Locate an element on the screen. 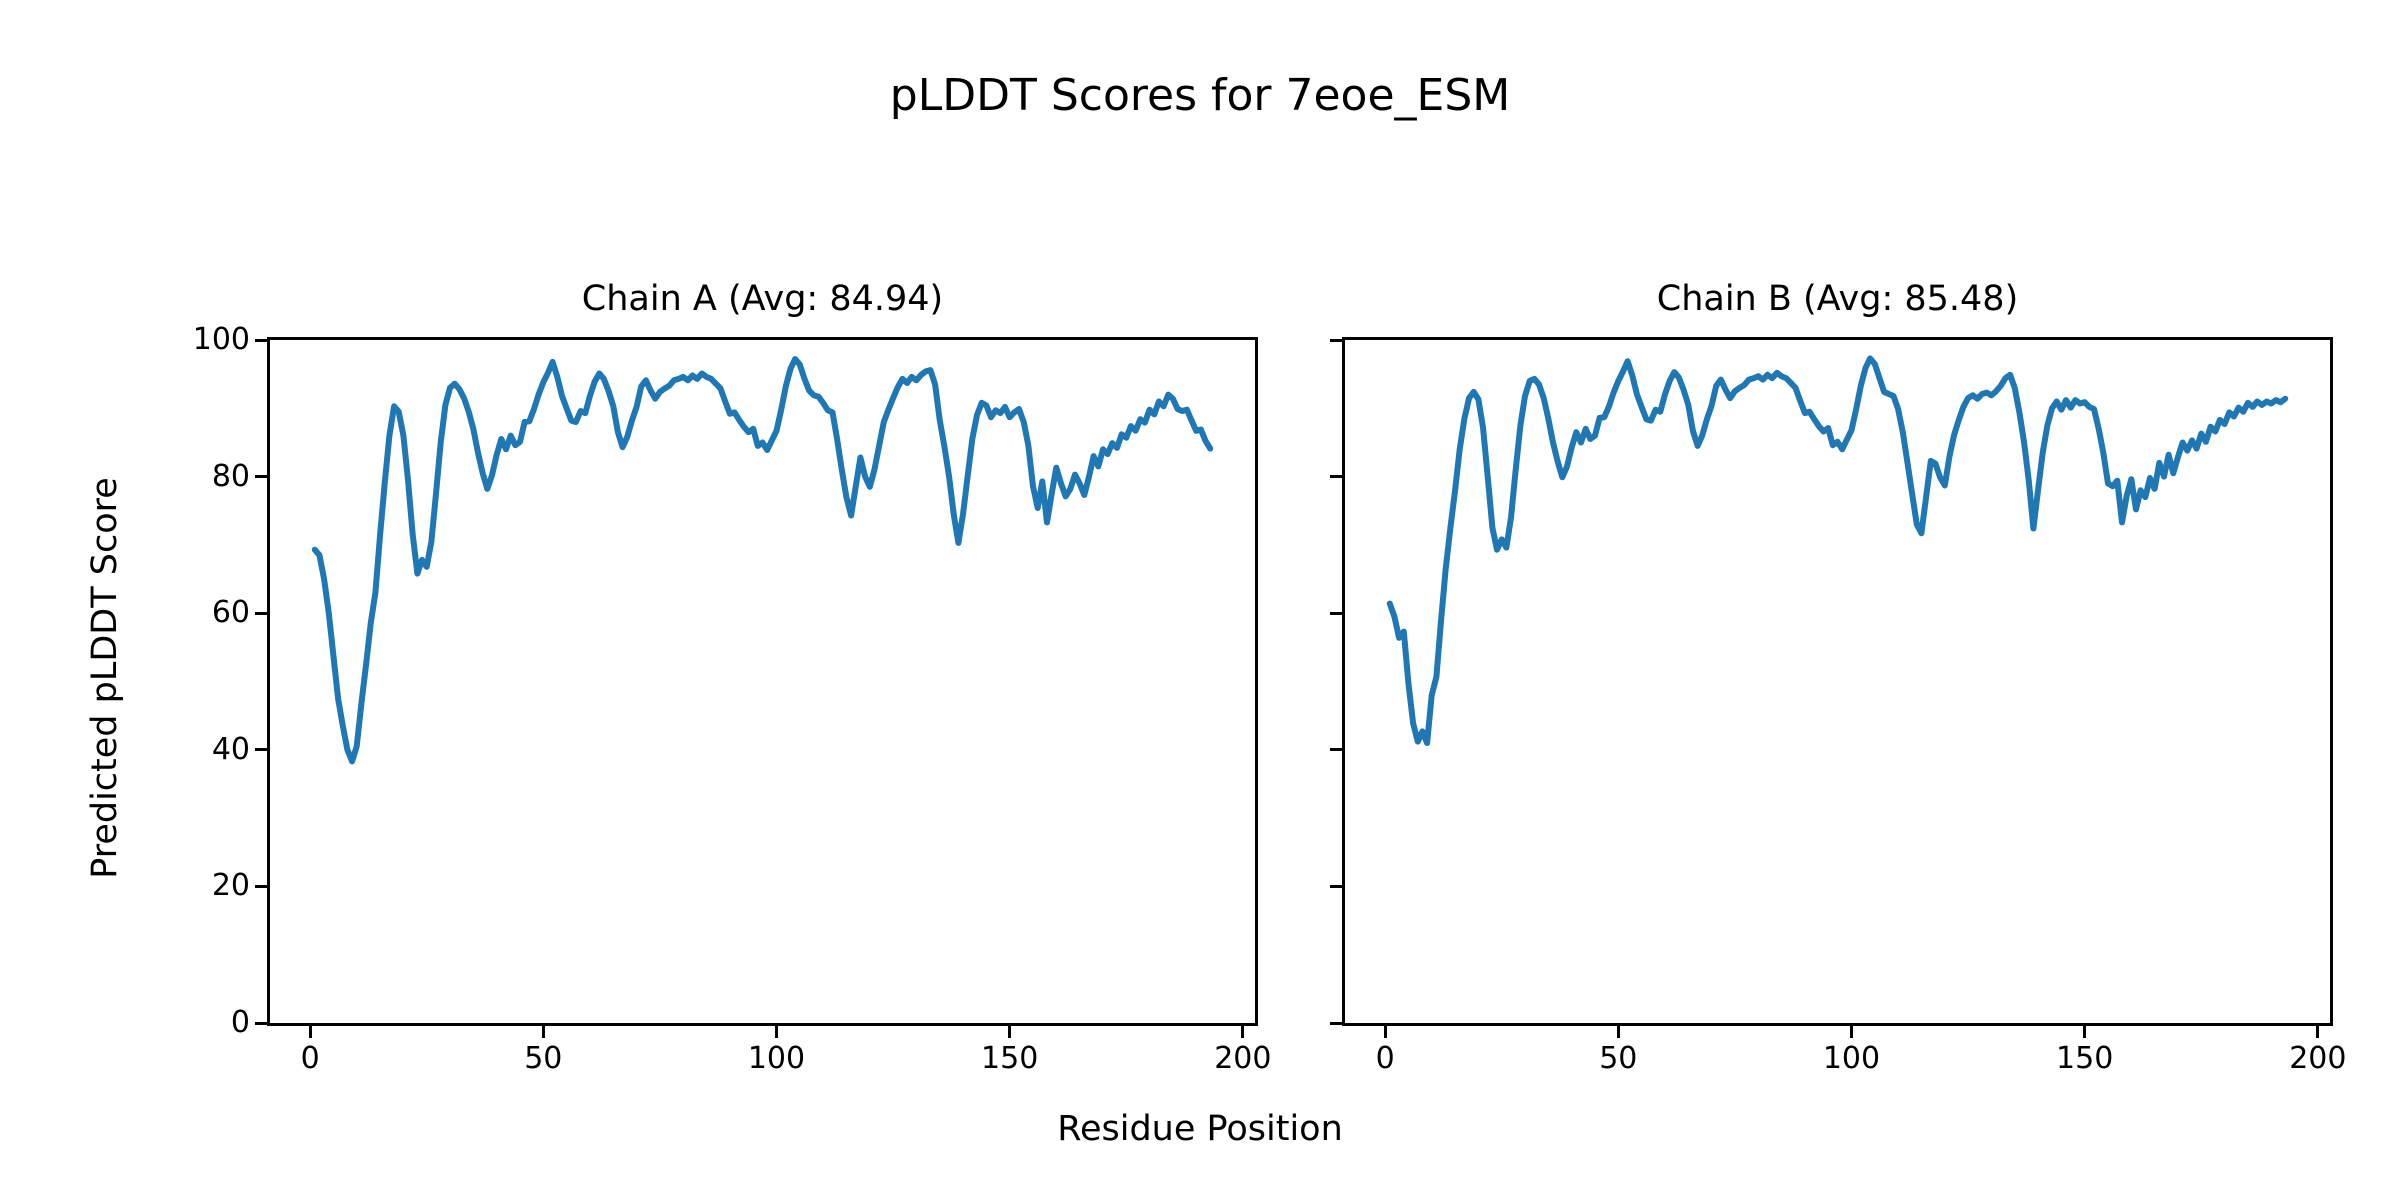 This screenshot has height=1200, width=2400. chain-b-plddt-line is located at coordinates (1837, 550).